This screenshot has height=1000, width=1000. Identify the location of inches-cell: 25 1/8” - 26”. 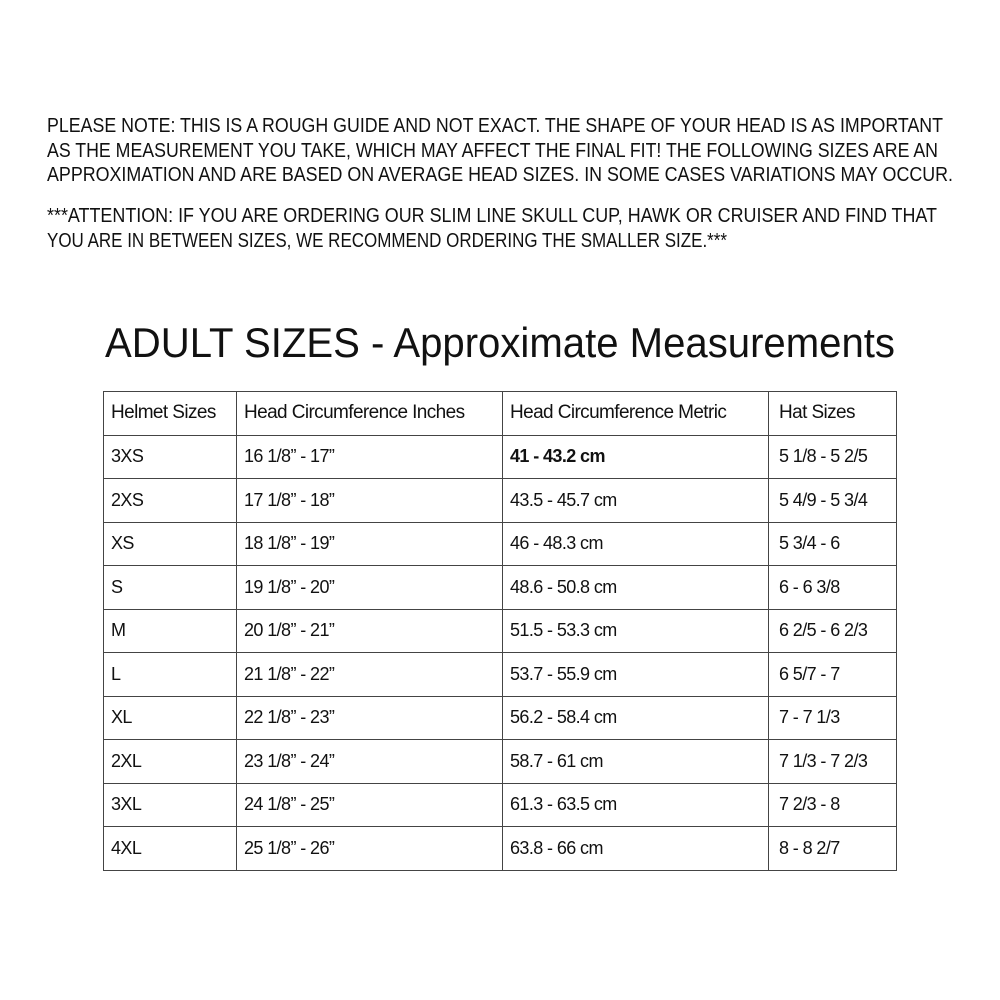
(369, 848).